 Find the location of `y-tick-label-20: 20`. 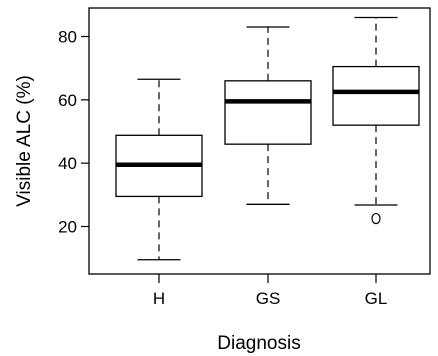

y-tick-label-20: 20 is located at coordinates (67, 227).